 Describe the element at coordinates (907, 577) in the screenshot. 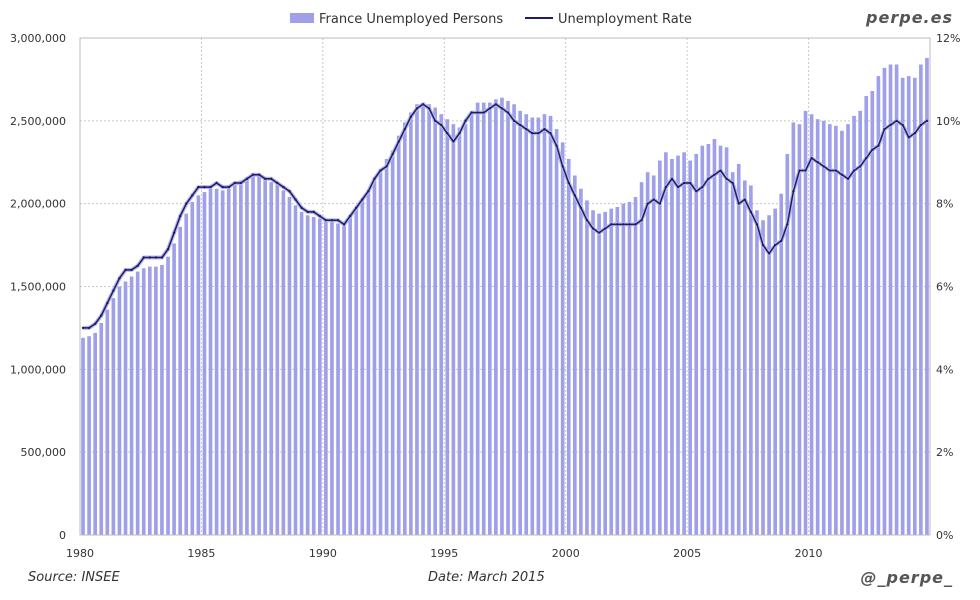

I see `twitter-handle: @_perpe_` at that location.